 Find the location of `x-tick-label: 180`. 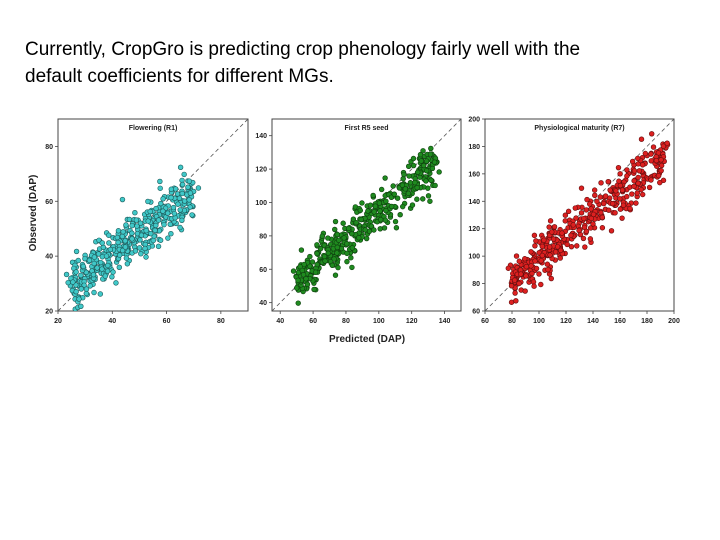

x-tick-label: 180 is located at coordinates (647, 321).